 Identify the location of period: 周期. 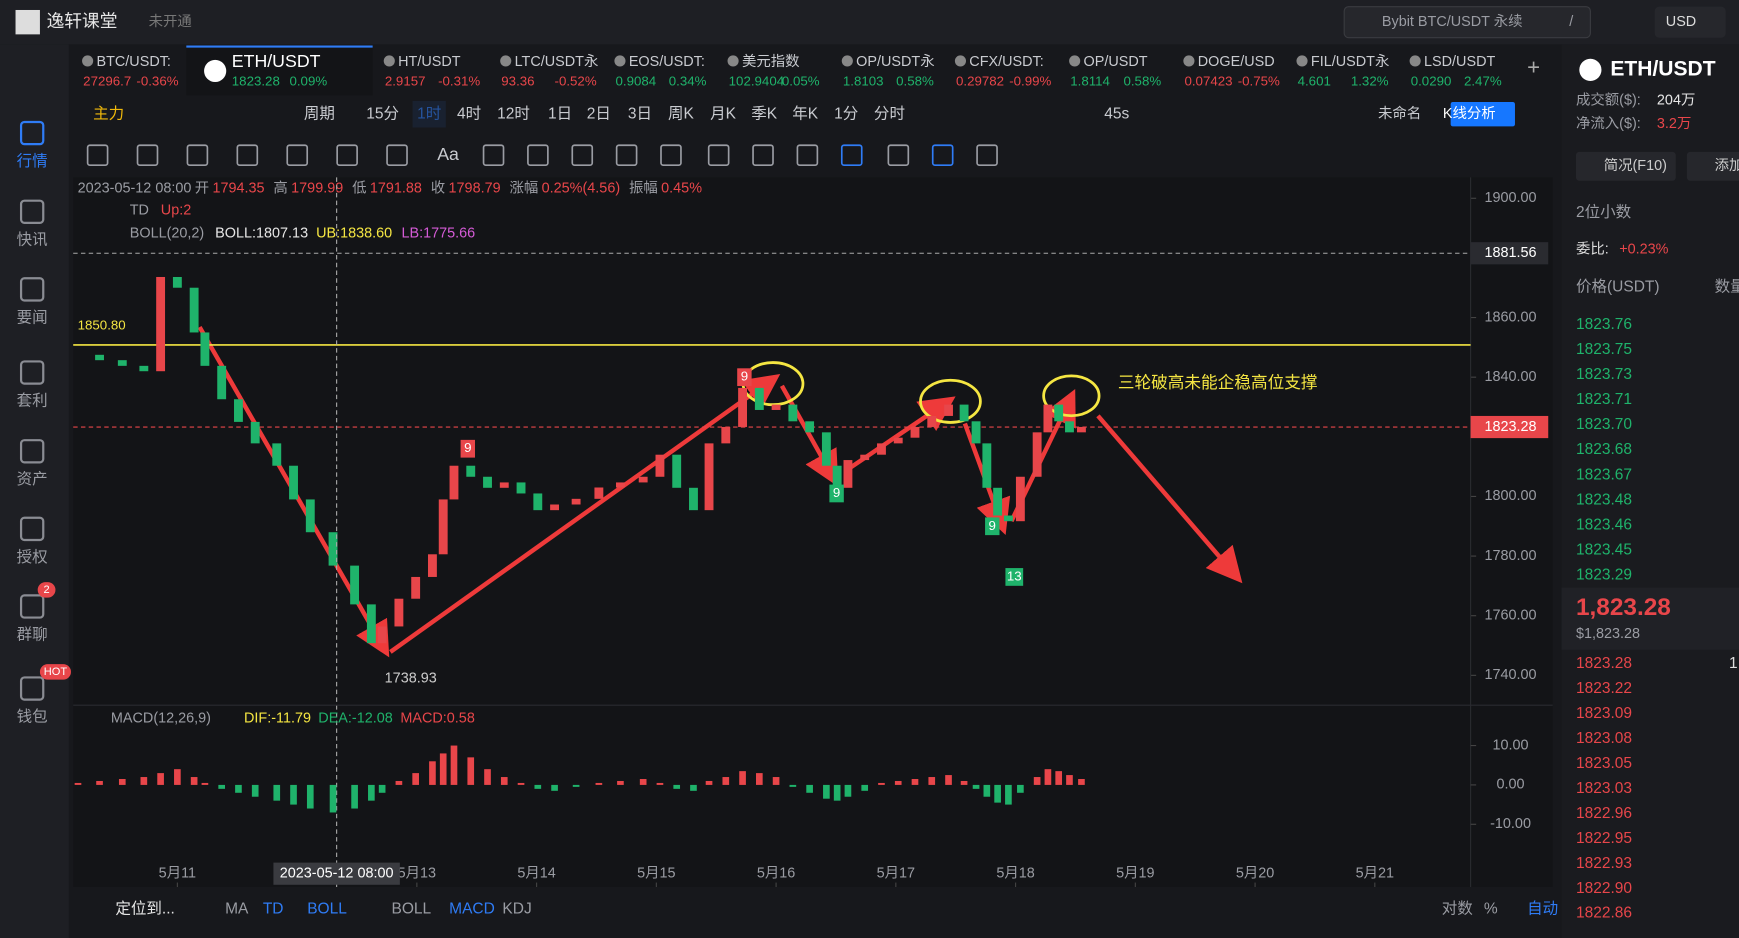
(319, 113).